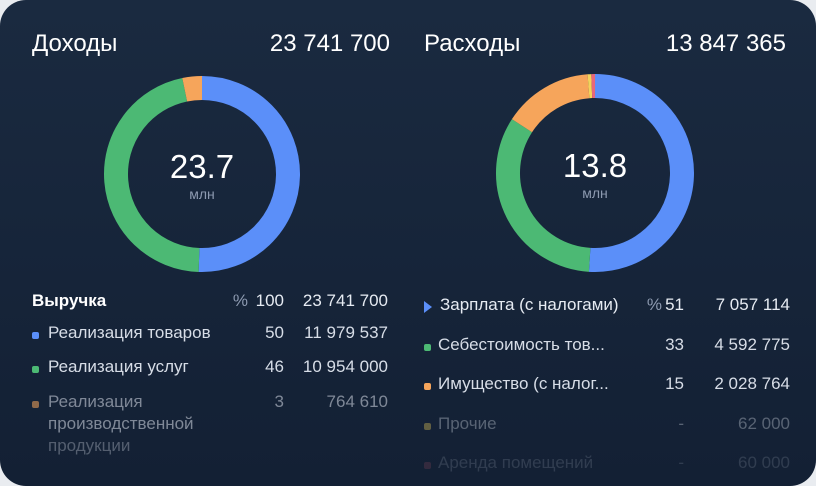 The image size is (816, 486). I want to click on income-donut-chart, so click(202, 174).